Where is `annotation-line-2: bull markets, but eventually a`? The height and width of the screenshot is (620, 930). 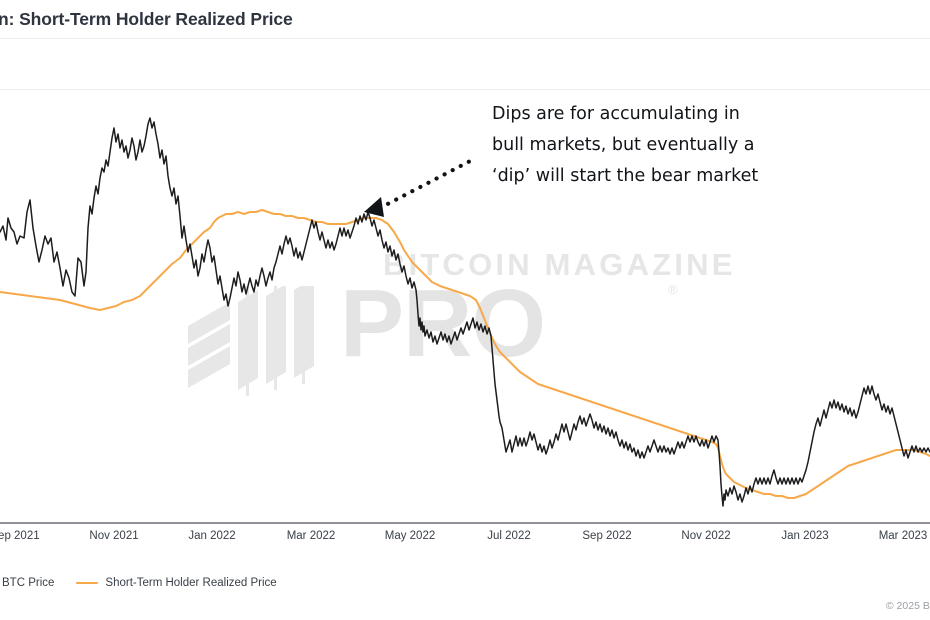 annotation-line-2: bull markets, but eventually a is located at coordinates (623, 145).